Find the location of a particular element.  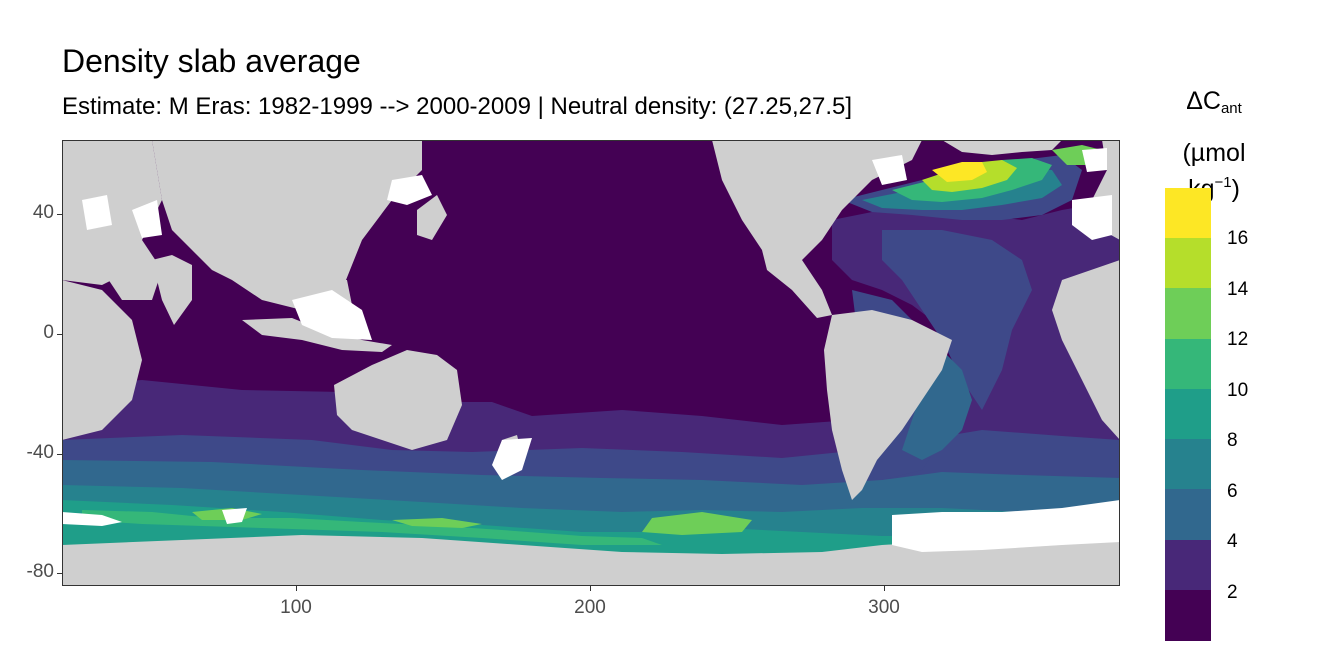

legend-label: 16 is located at coordinates (1238, 238).